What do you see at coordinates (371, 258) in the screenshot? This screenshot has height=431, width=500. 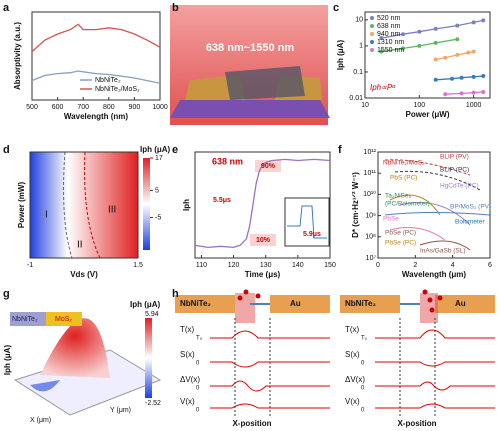 I see `y-tick-label: 10⁷` at bounding box center [371, 258].